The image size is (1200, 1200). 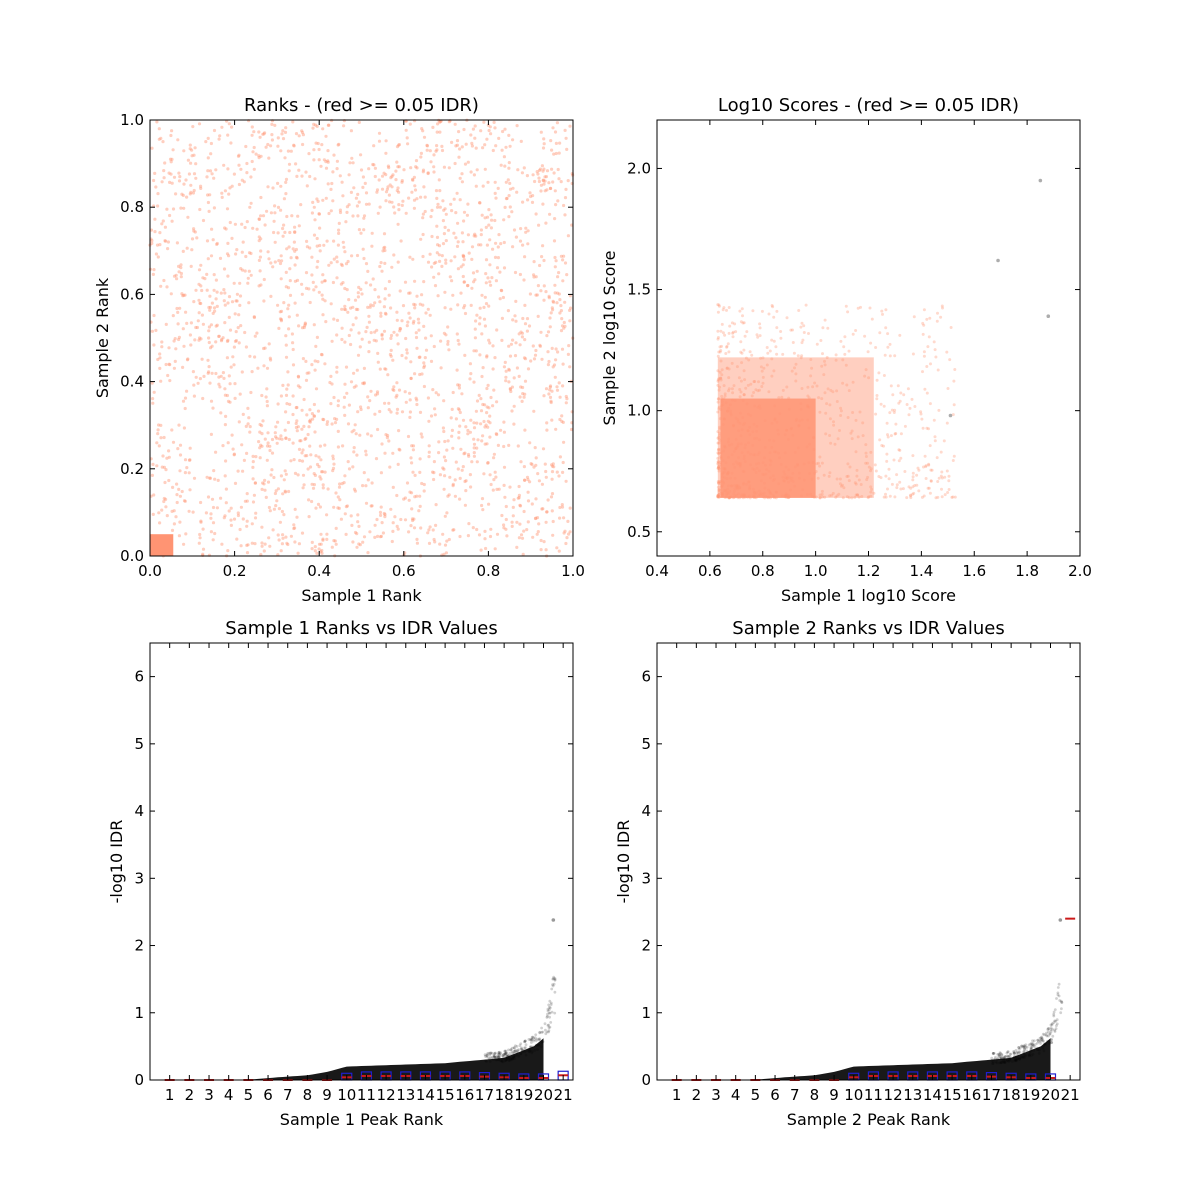 What do you see at coordinates (646, 811) in the screenshot?
I see `y-tick-label: 4` at bounding box center [646, 811].